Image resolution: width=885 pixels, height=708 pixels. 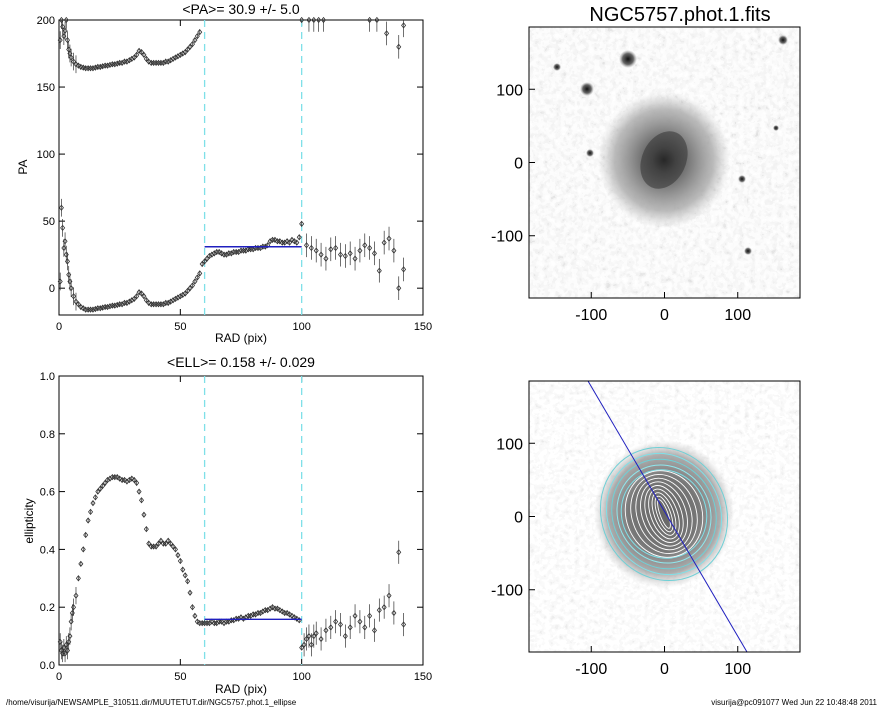 What do you see at coordinates (664, 315) in the screenshot?
I see `galaxy-image-x-tick-label: 0` at bounding box center [664, 315].